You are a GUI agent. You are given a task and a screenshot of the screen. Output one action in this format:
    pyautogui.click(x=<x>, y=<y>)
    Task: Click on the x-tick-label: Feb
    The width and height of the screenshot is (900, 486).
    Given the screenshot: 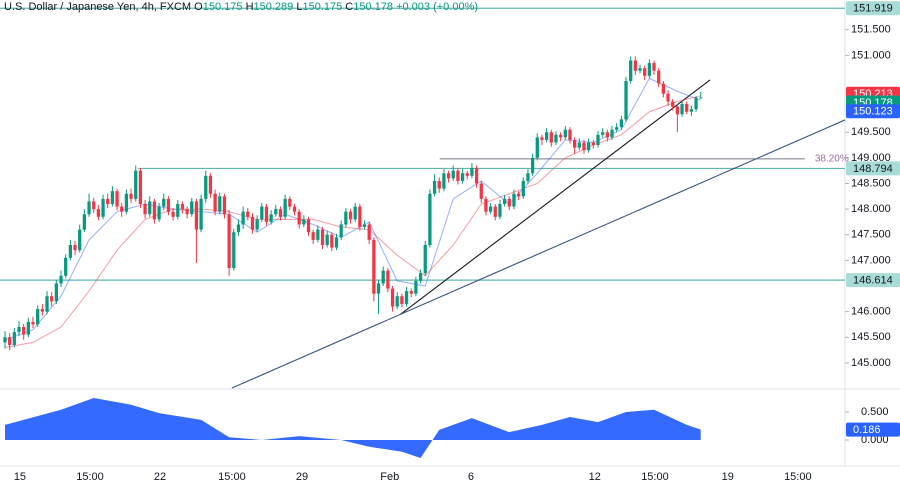 What is the action you would take?
    pyautogui.click(x=389, y=477)
    